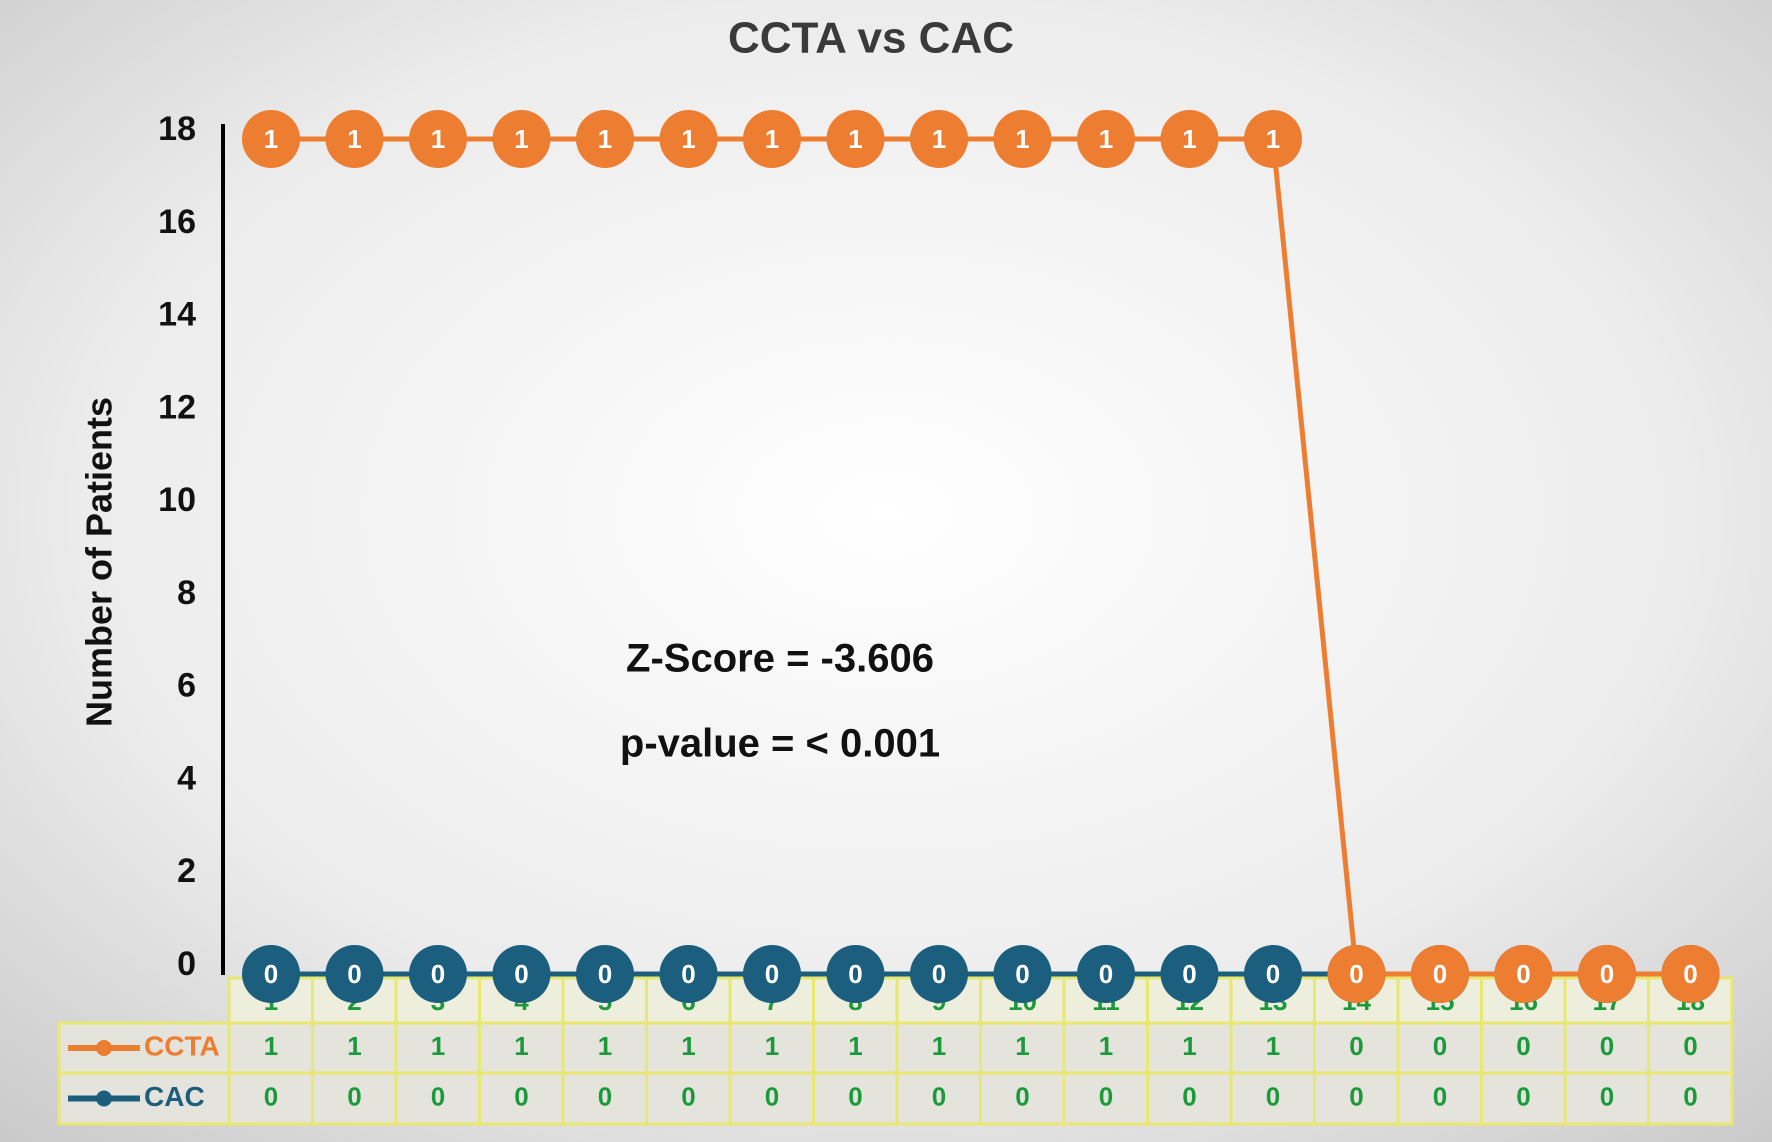 This screenshot has width=1772, height=1142. What do you see at coordinates (177, 407) in the screenshot?
I see `y-tick-label: 12` at bounding box center [177, 407].